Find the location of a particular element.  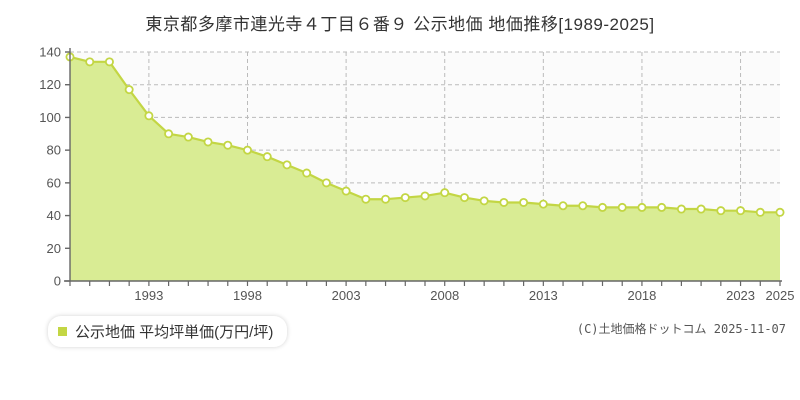

chart-legend: 公示地価 平均坪単価(万円/坪) is located at coordinates (168, 331).